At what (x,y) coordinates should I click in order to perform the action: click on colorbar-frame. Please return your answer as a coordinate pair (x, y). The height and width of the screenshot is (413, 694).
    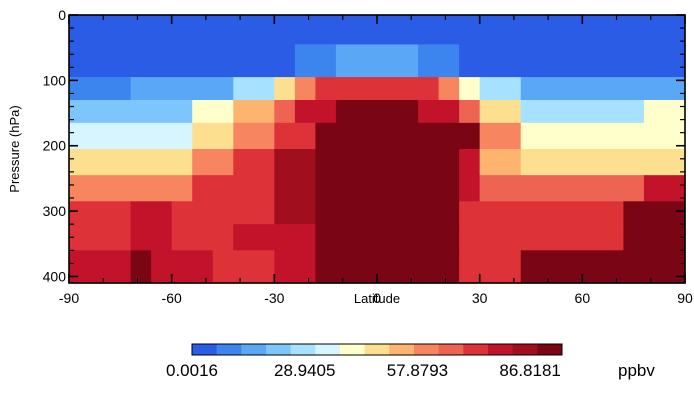
    Looking at the image, I should click on (377, 349).